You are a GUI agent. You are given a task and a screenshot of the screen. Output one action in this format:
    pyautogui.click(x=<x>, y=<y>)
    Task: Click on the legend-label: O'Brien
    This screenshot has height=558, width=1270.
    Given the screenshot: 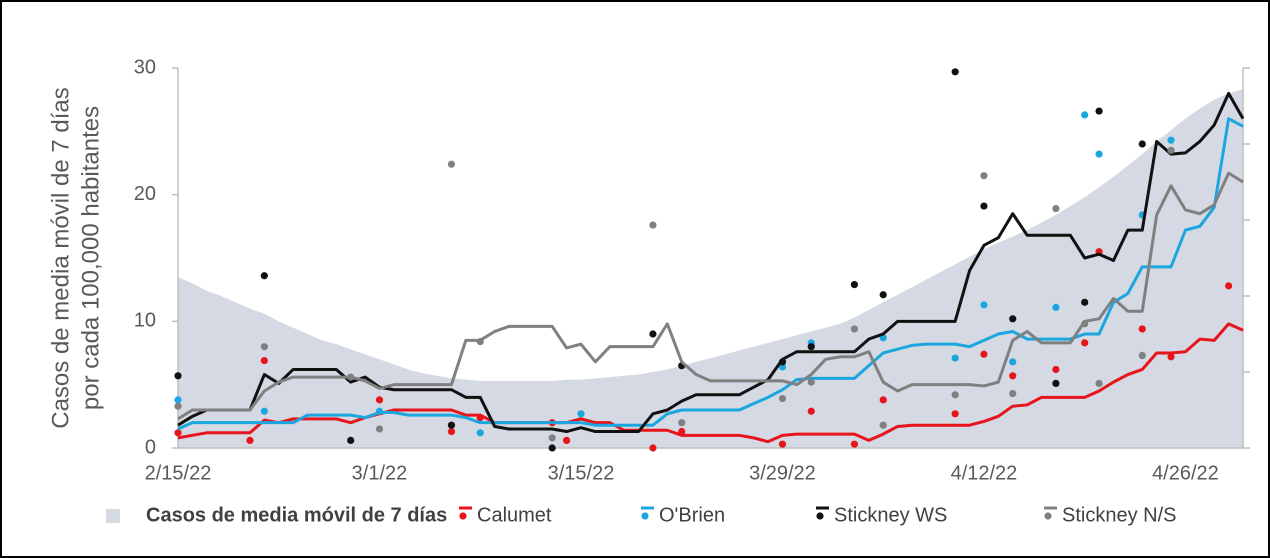 What is the action you would take?
    pyautogui.click(x=692, y=515)
    